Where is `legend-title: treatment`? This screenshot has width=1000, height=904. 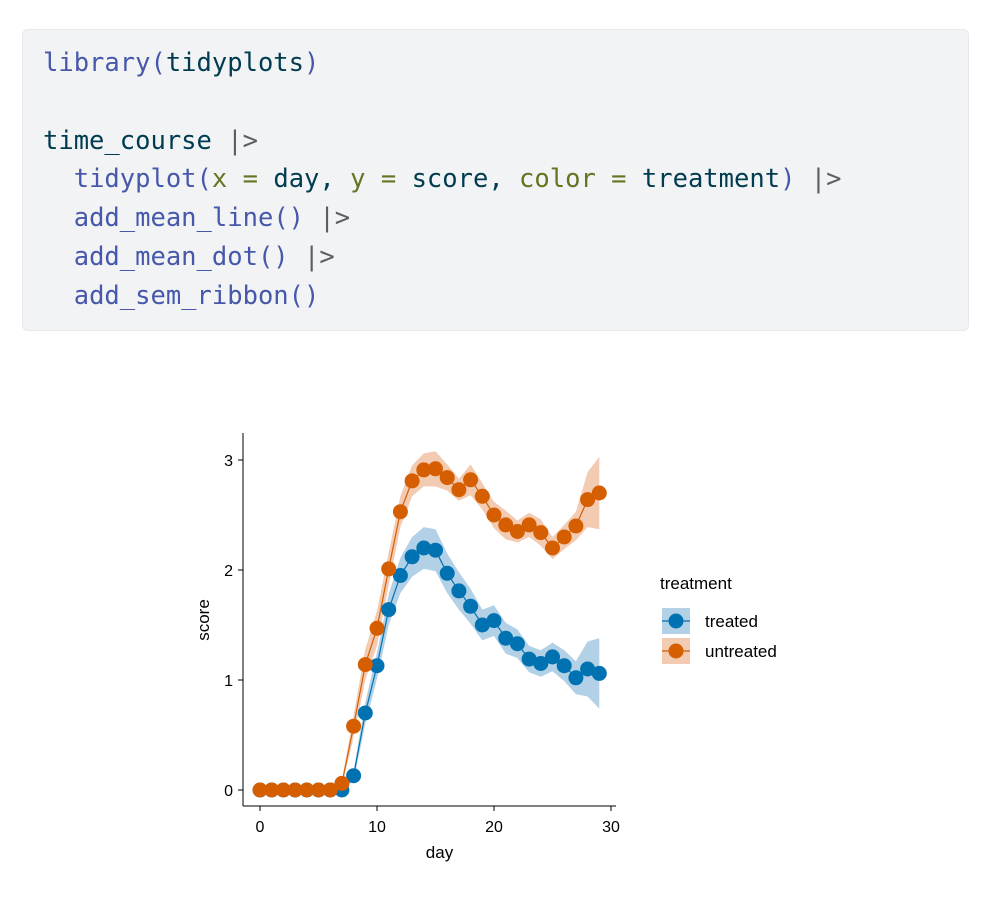
legend-title: treatment is located at coordinates (696, 583).